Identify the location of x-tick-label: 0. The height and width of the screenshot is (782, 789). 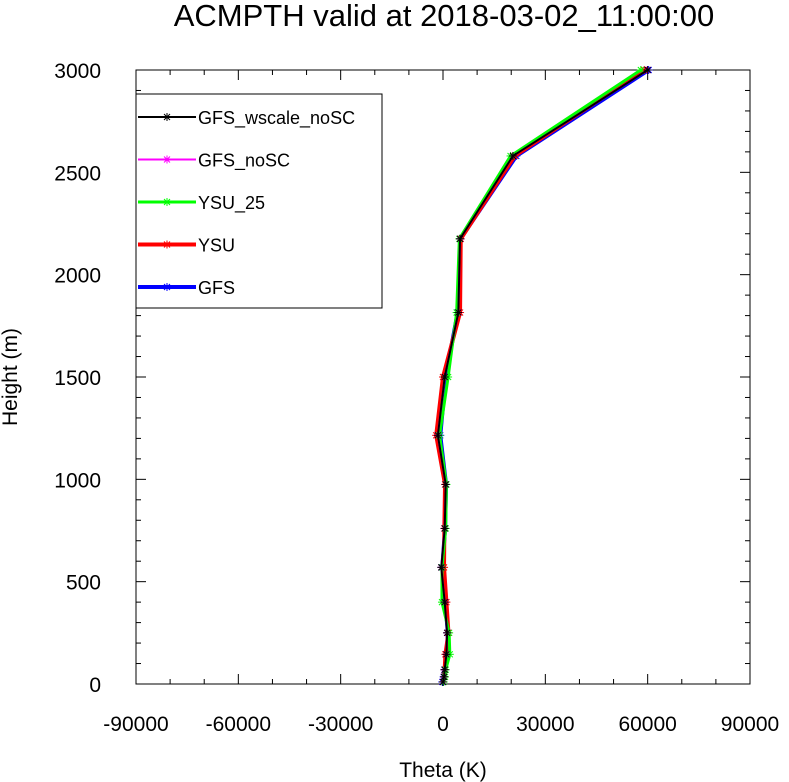
(443, 724).